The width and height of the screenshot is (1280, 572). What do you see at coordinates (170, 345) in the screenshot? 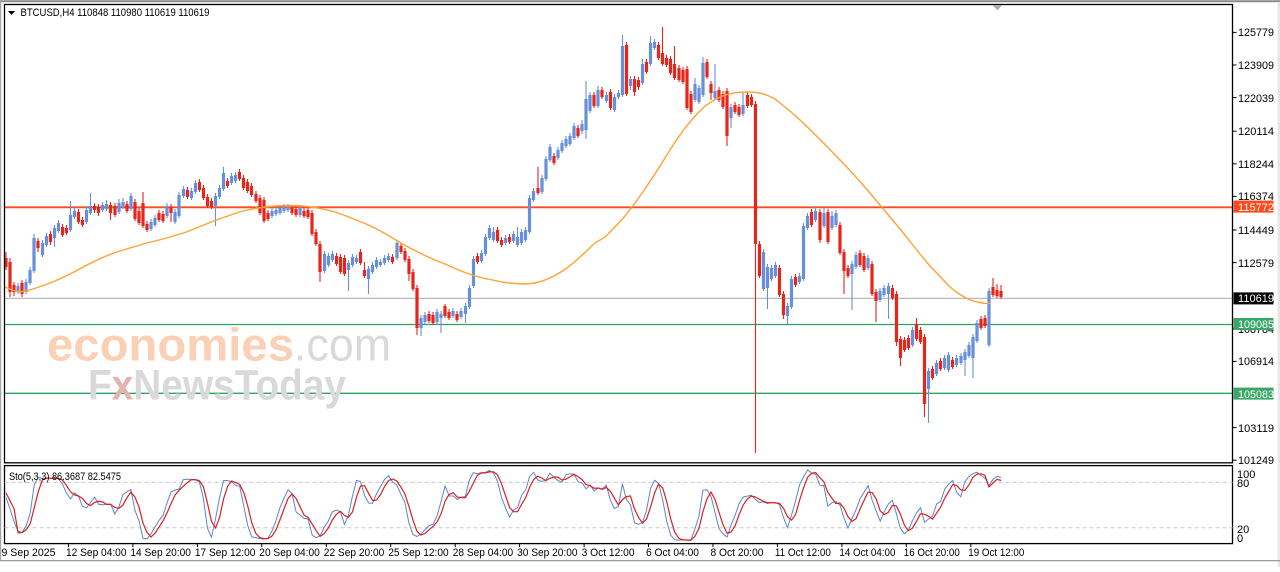
I see `svg-text: economies` at bounding box center [170, 345].